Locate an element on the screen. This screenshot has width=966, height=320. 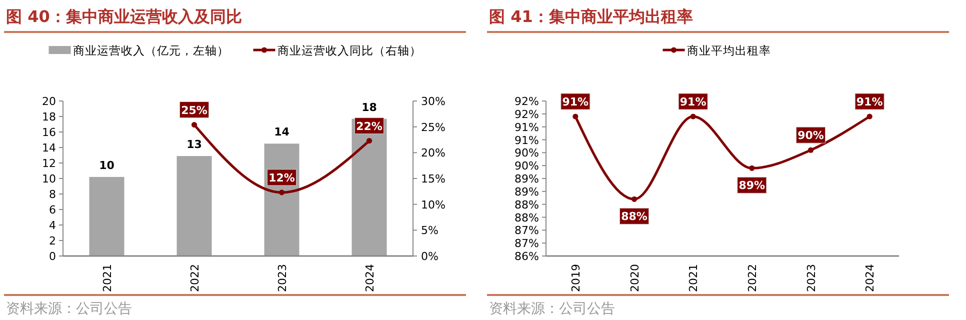
data-label: 88% is located at coordinates (634, 217).